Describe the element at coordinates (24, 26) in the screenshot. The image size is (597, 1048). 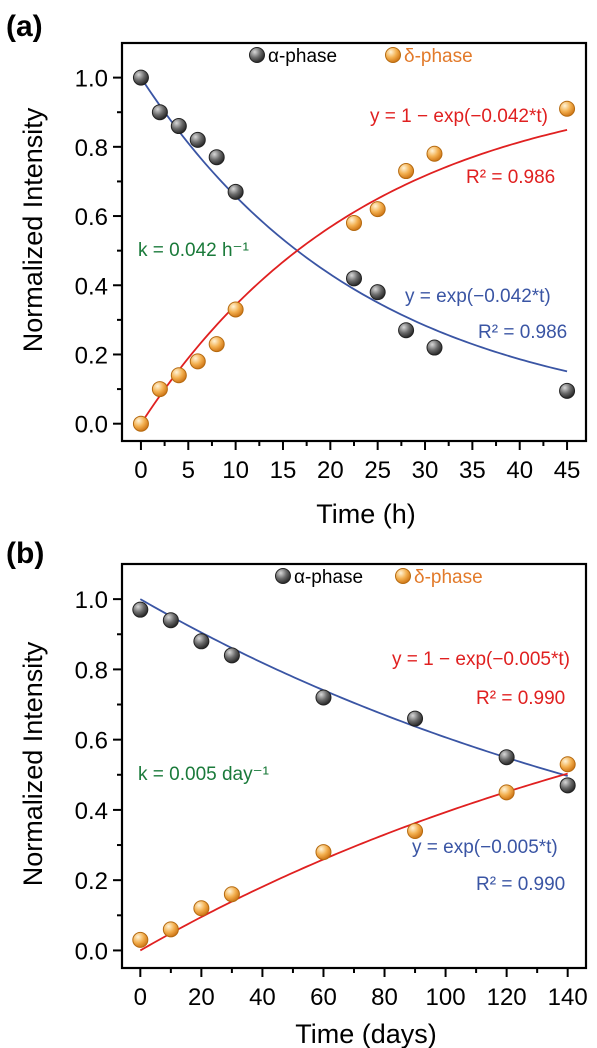
I see `panel-a-label: (a)` at that location.